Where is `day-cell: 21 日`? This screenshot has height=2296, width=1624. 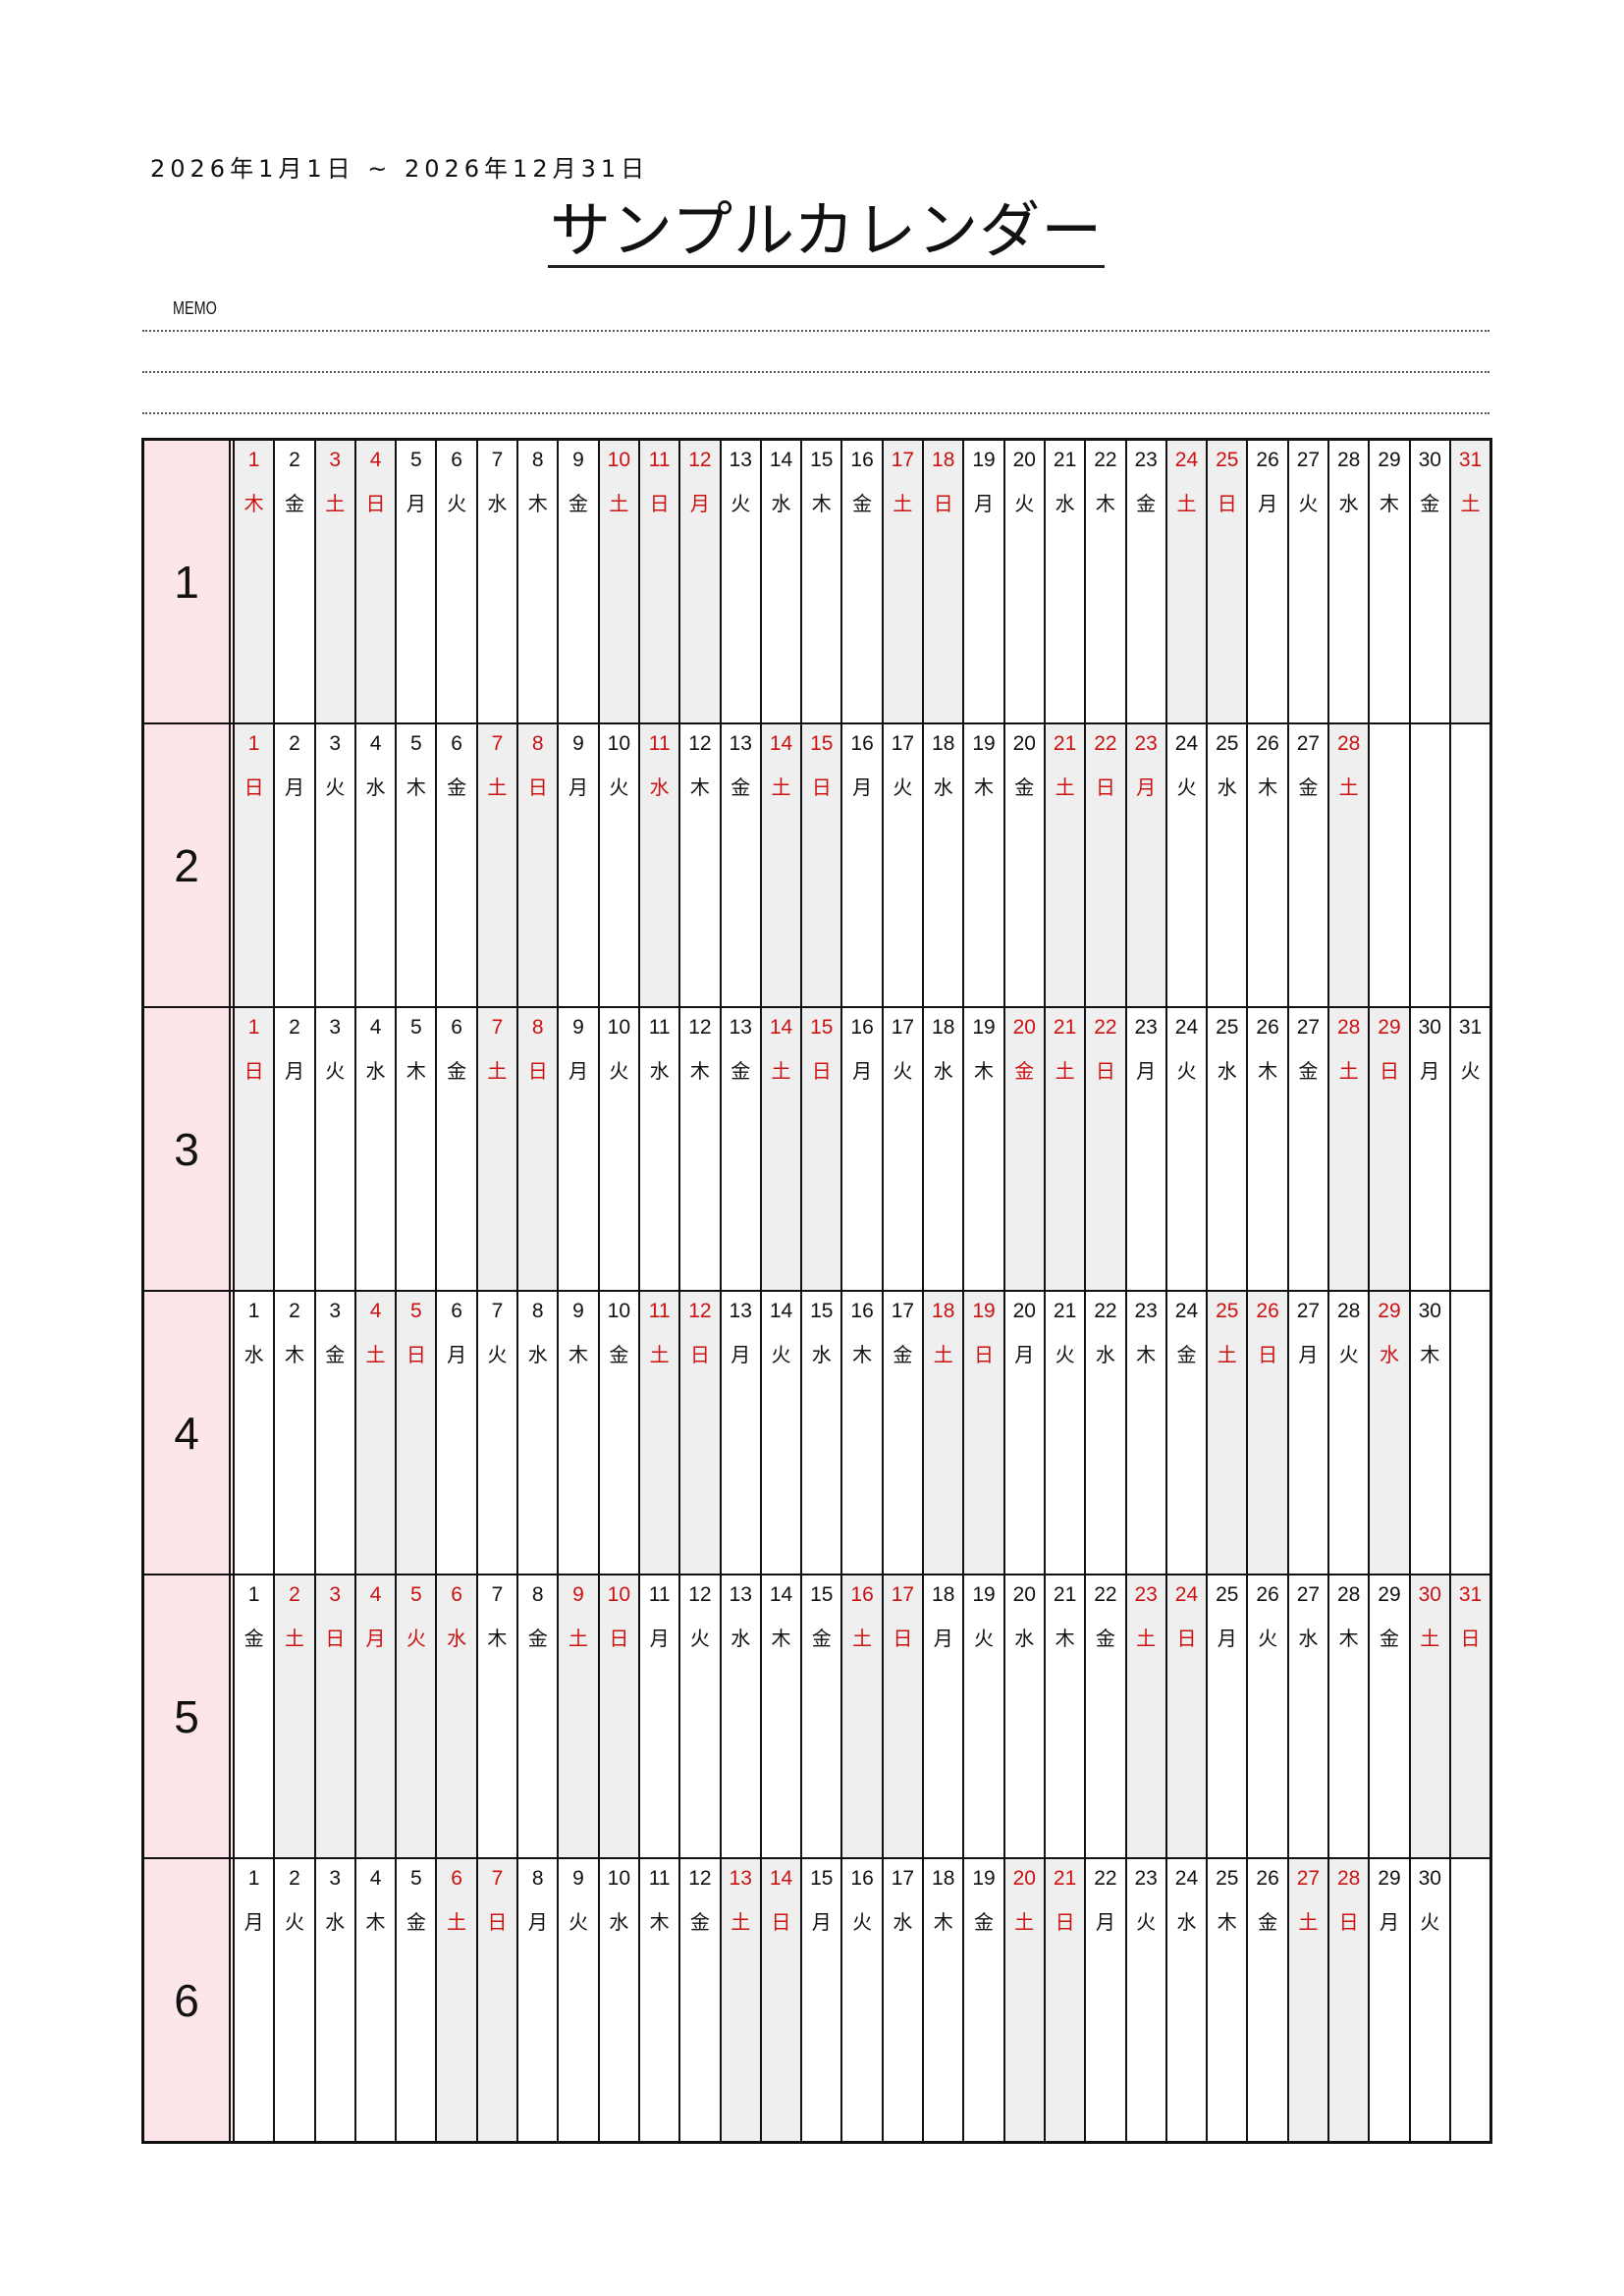
day-cell: 21 日 is located at coordinates (1066, 2000).